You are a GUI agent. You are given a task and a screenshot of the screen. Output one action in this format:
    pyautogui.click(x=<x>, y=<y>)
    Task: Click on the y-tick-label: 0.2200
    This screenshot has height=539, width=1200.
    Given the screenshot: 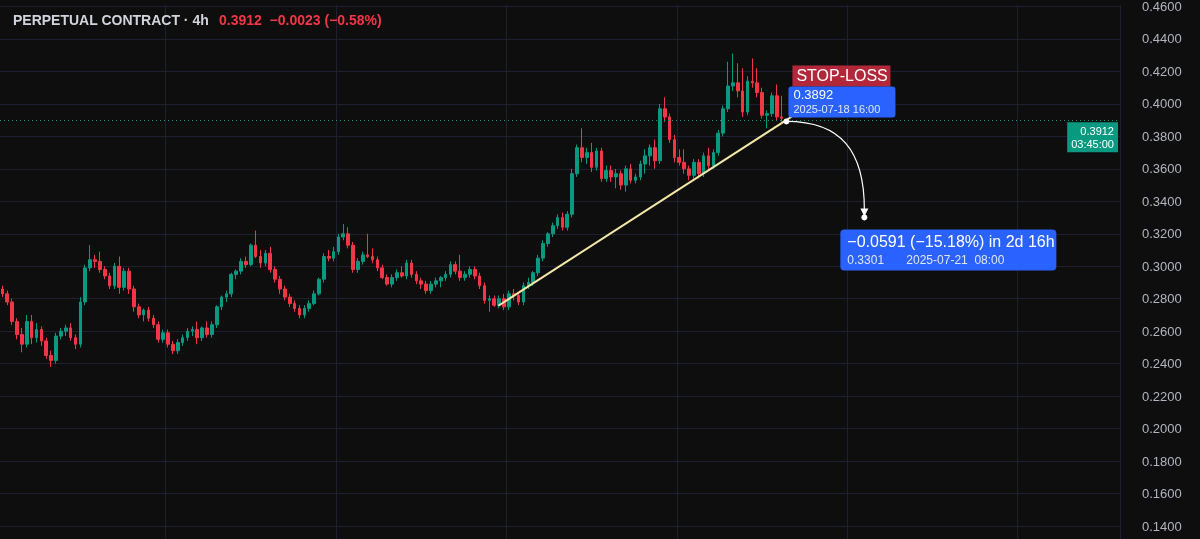 What is the action you would take?
    pyautogui.click(x=1162, y=396)
    